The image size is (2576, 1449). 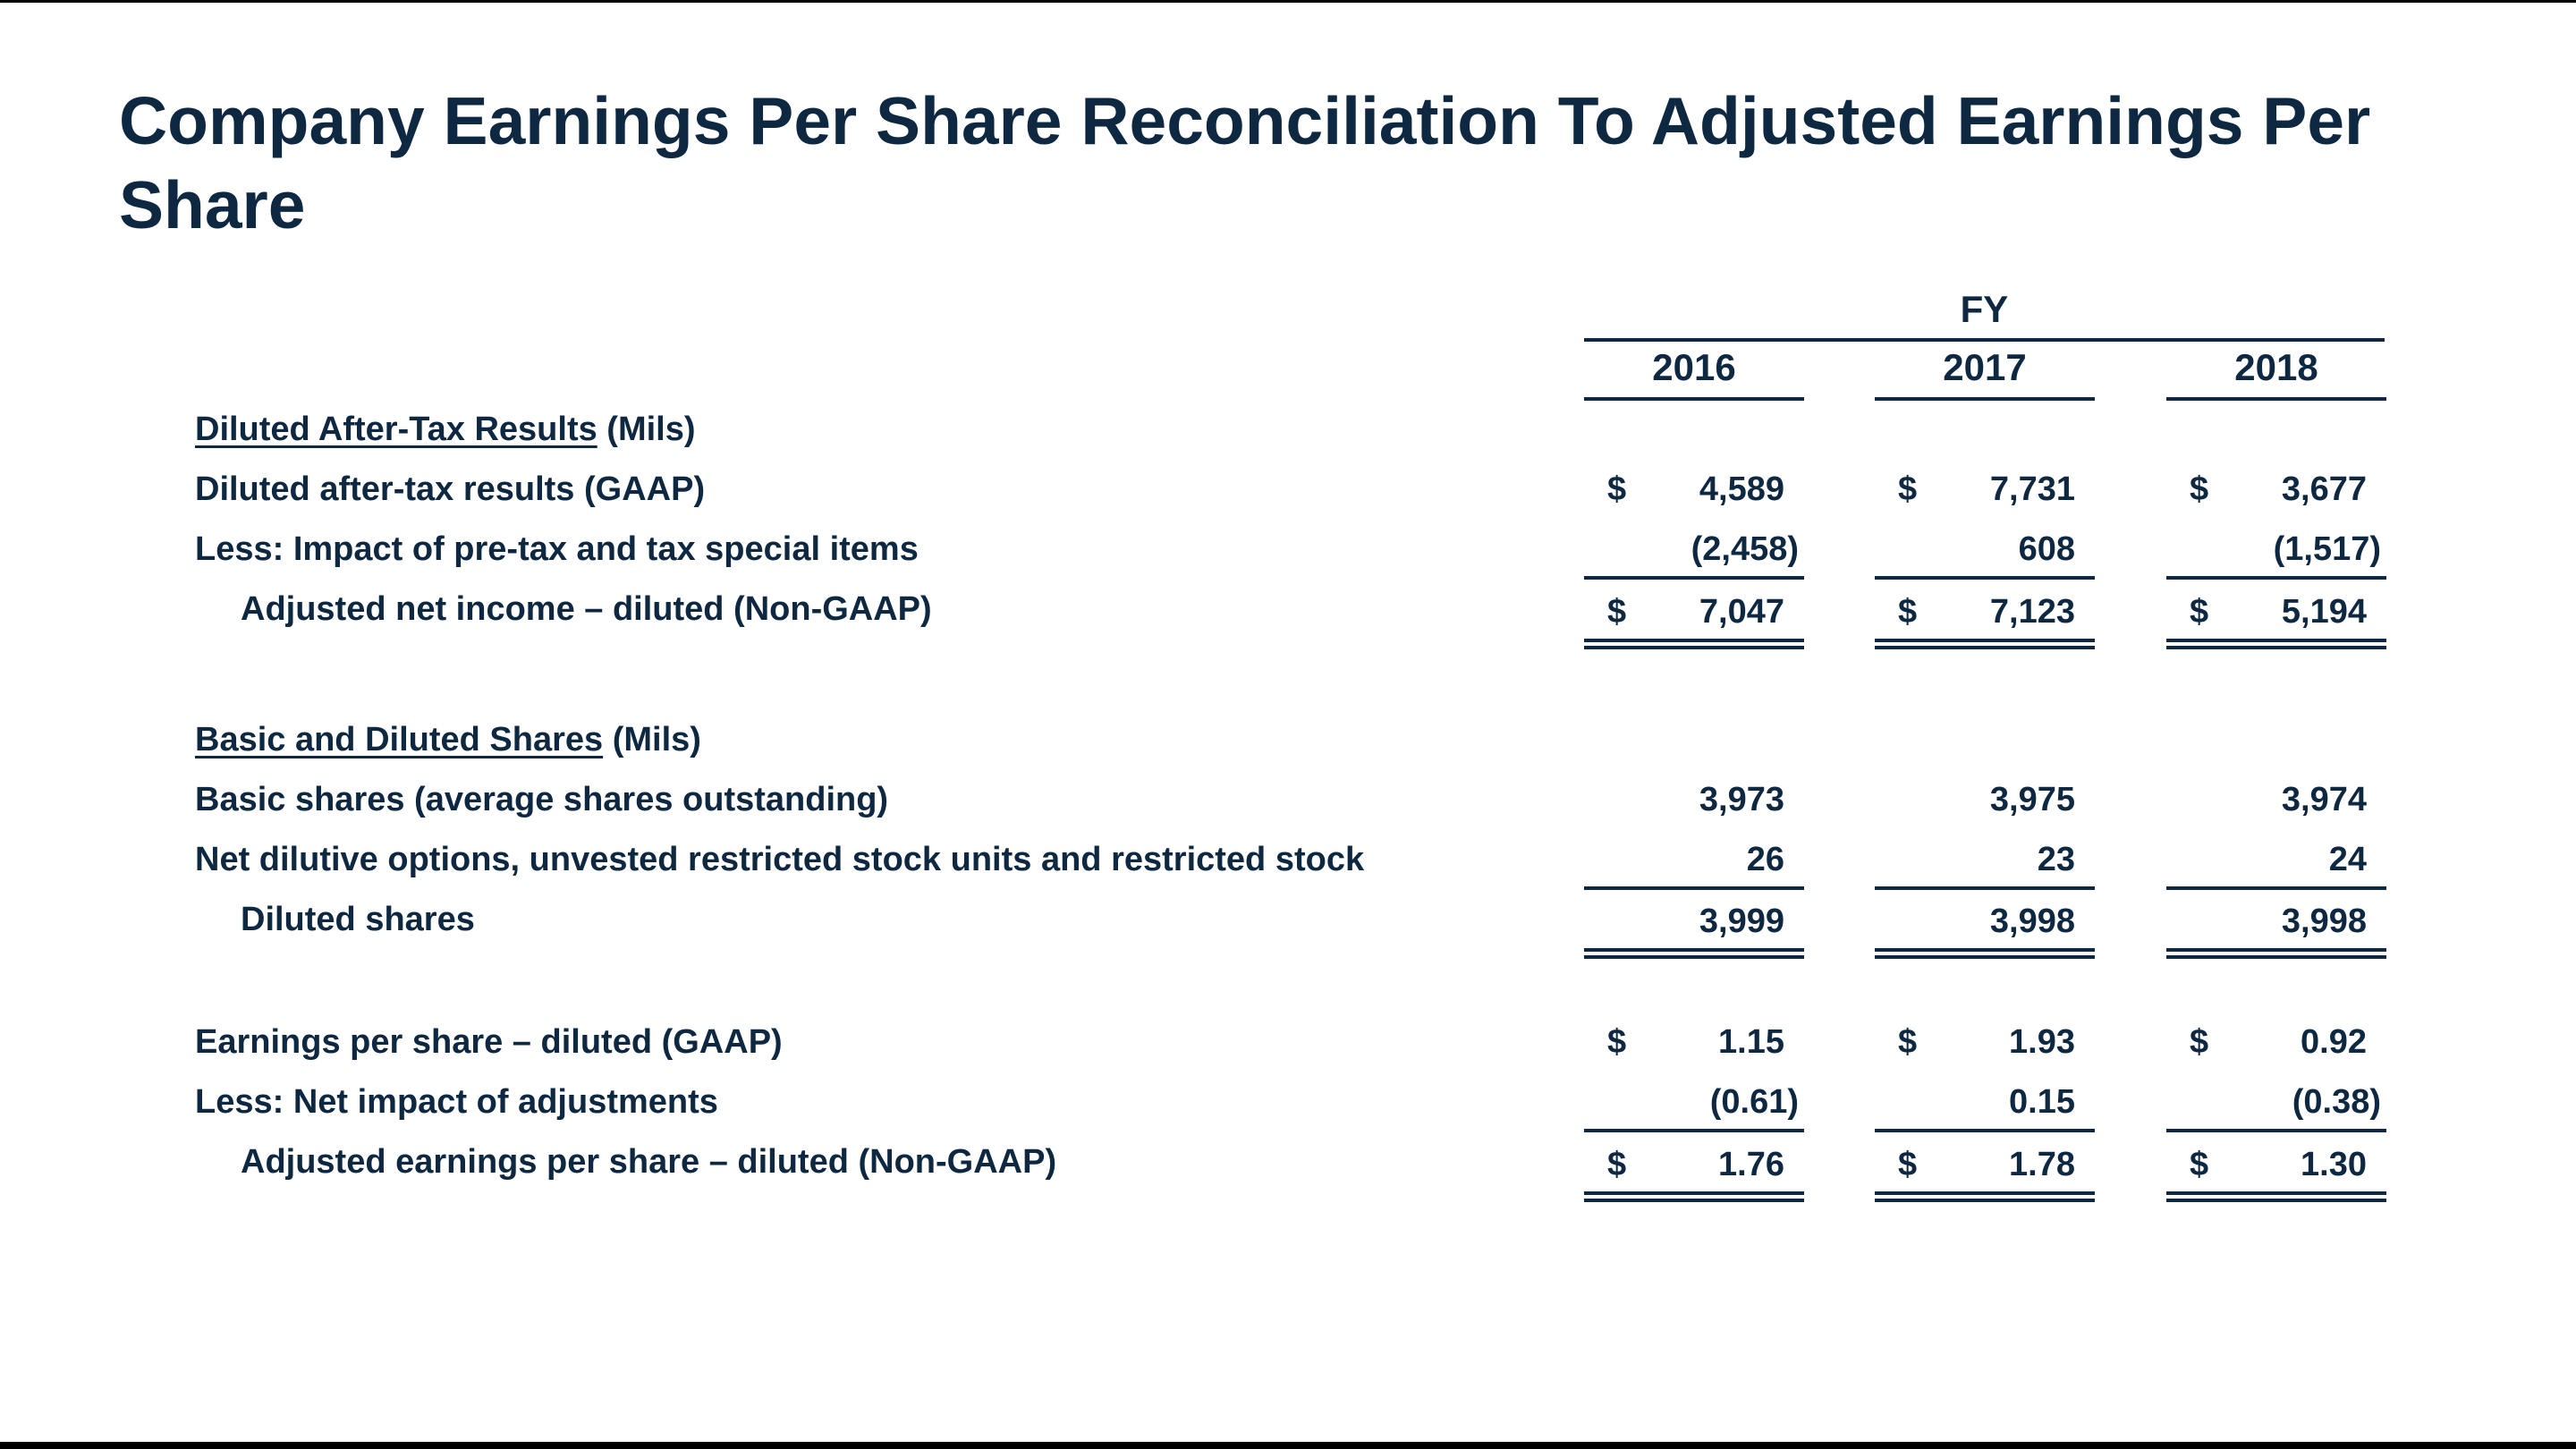 What do you see at coordinates (2334, 1042) in the screenshot?
I see `cell-value: 0.92` at bounding box center [2334, 1042].